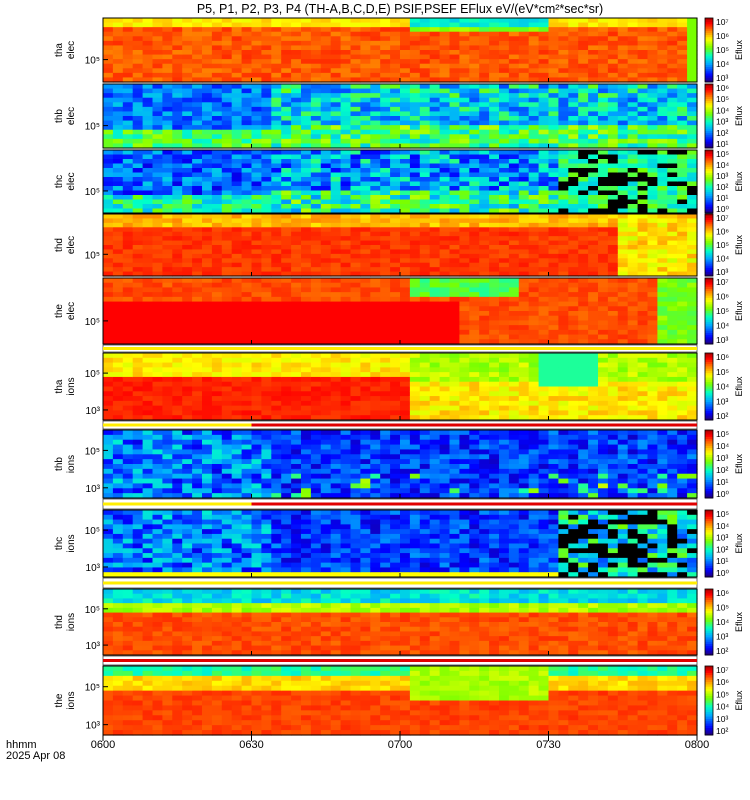 This screenshot has height=800, width=750. I want to click on colorbar-tick-label: 10², so click(722, 187).